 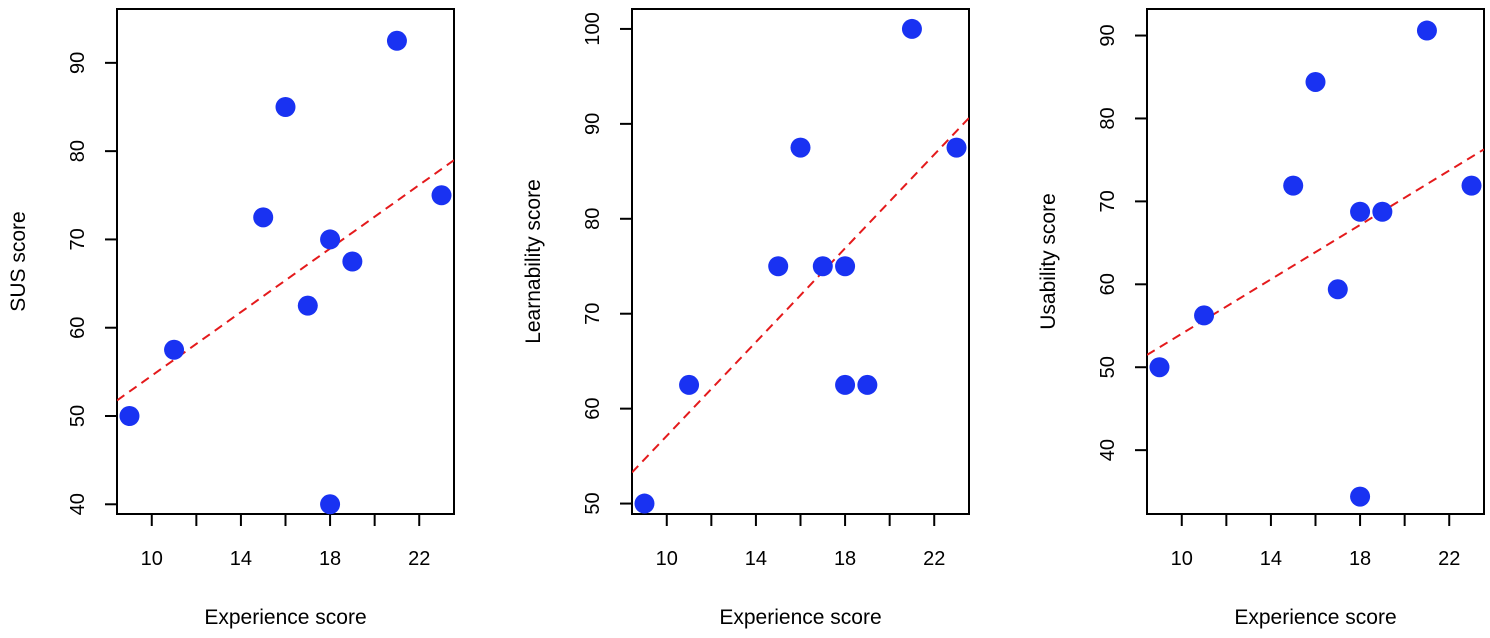 I want to click on y-axis-label: SUS score, so click(x=18, y=261).